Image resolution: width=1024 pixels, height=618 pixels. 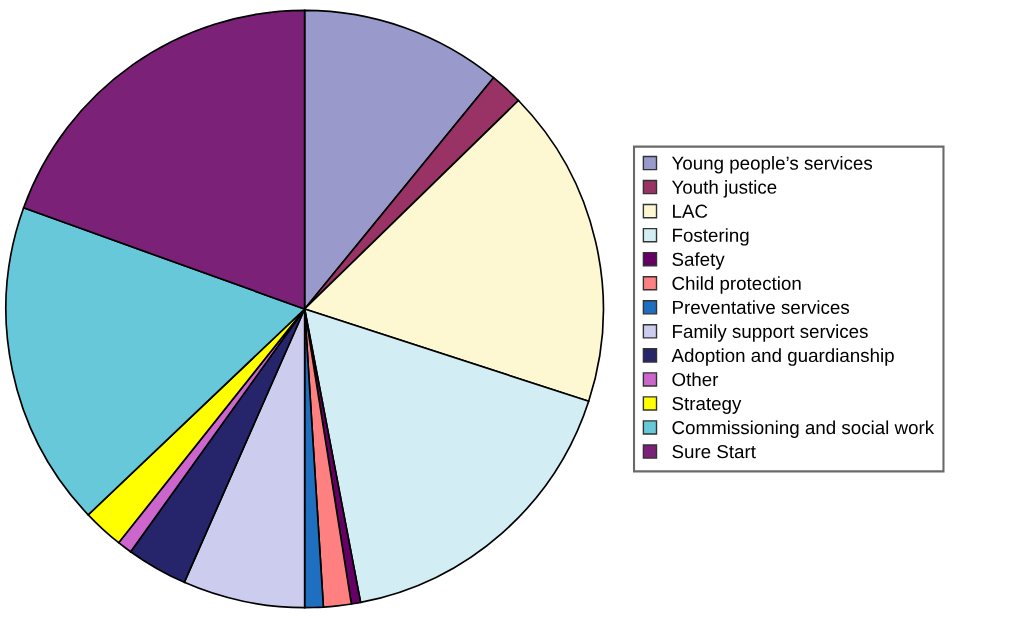 What do you see at coordinates (761, 307) in the screenshot?
I see `legend-label: Preventative services` at bounding box center [761, 307].